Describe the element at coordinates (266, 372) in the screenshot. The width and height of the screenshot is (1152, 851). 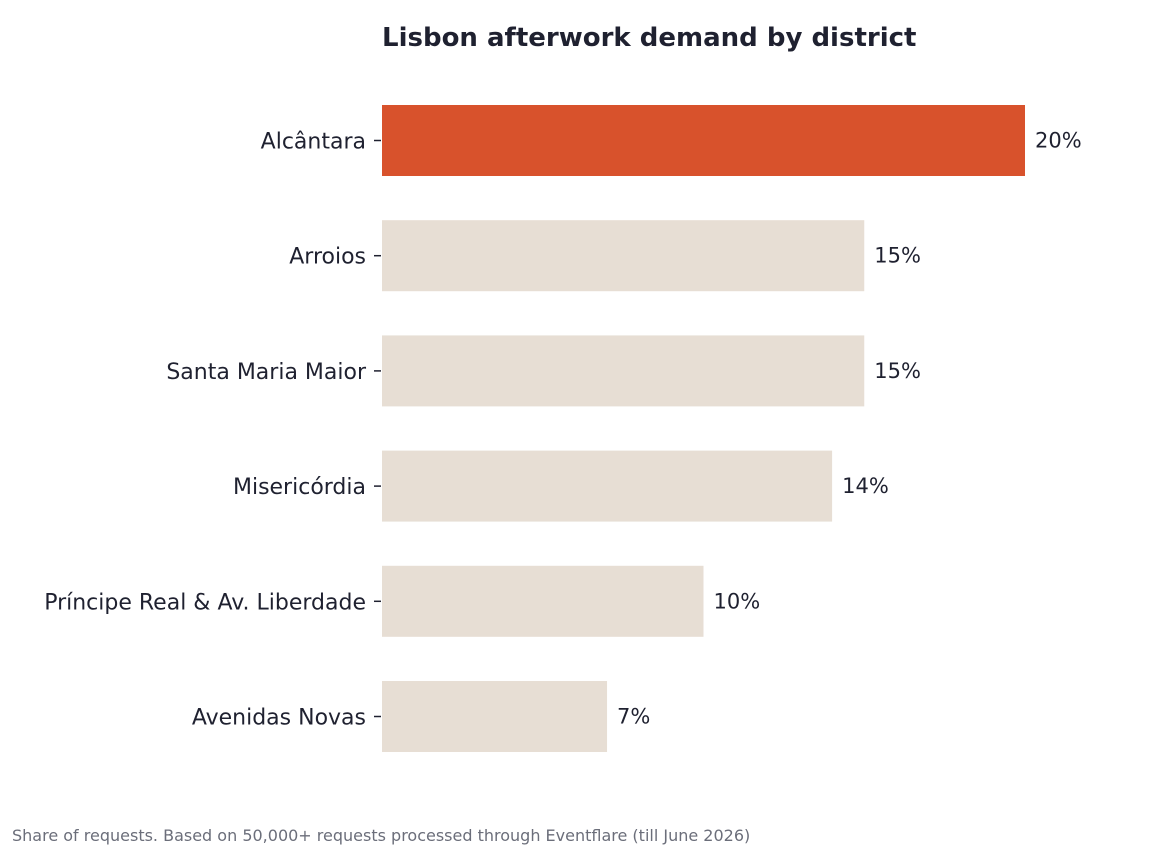
I see `category-label-2: Santa Maria Maior` at that location.